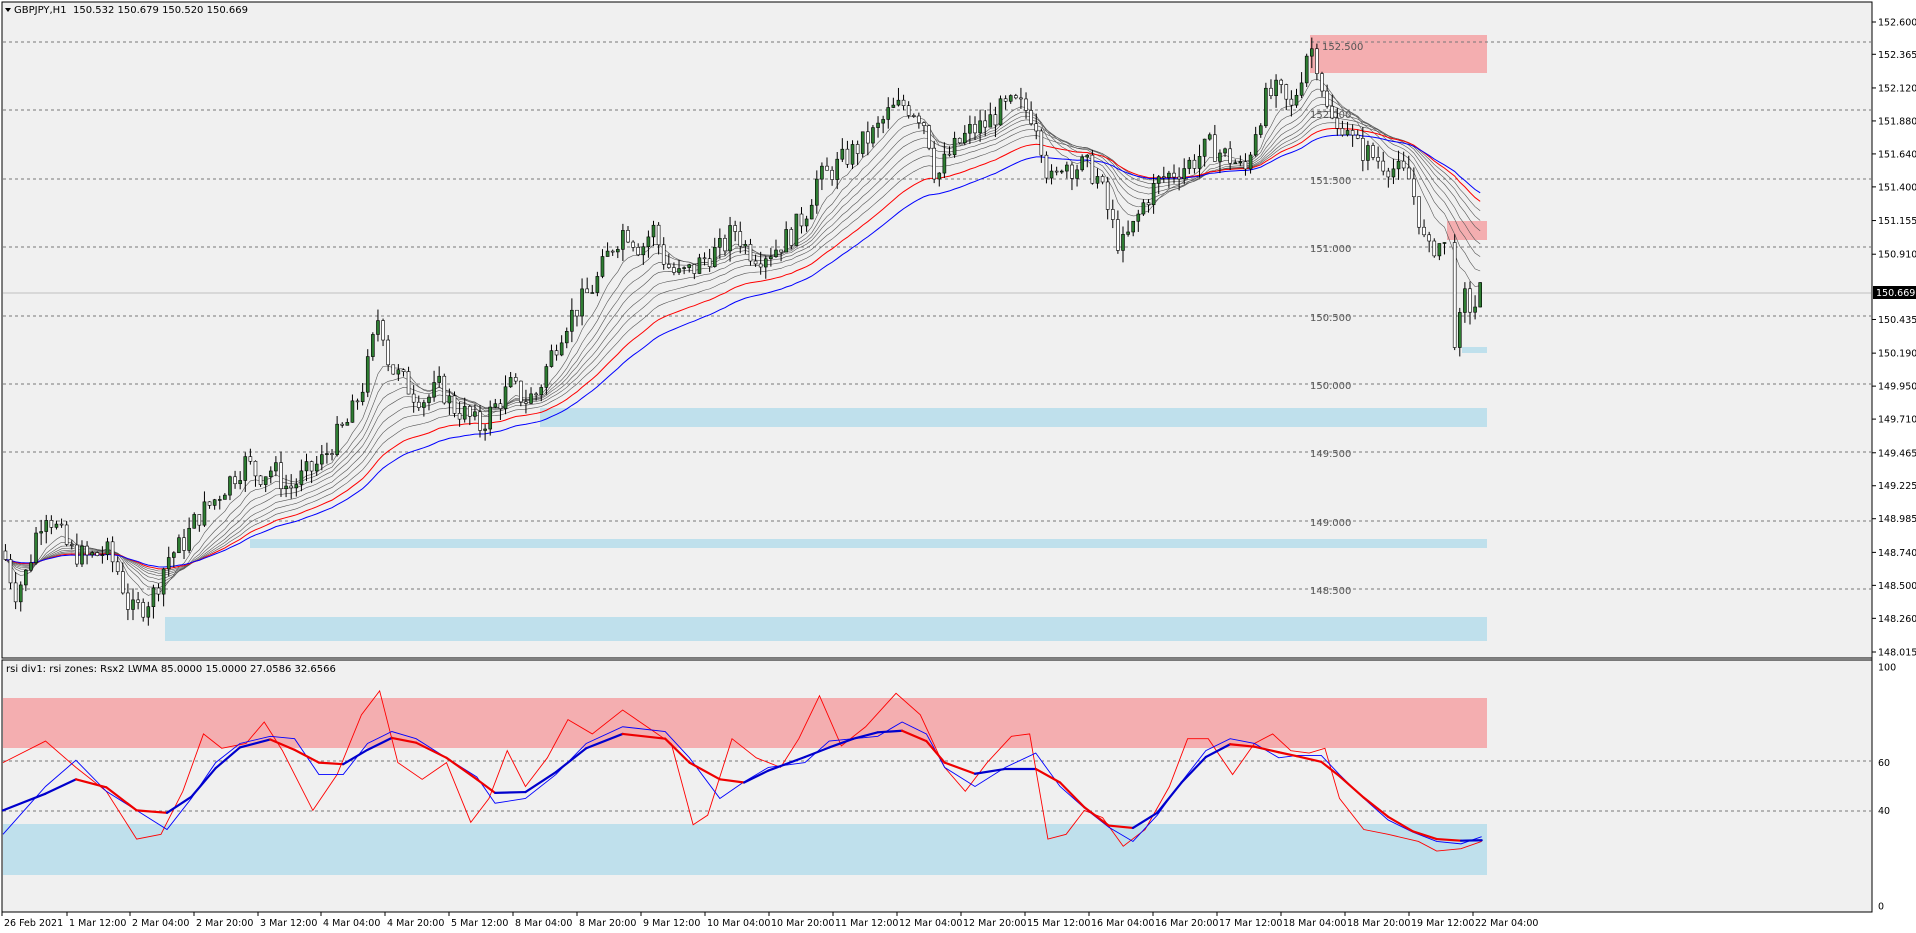 This screenshot has width=1916, height=933. What do you see at coordinates (1897, 519) in the screenshot?
I see `price-tick-label: 148.985` at bounding box center [1897, 519].